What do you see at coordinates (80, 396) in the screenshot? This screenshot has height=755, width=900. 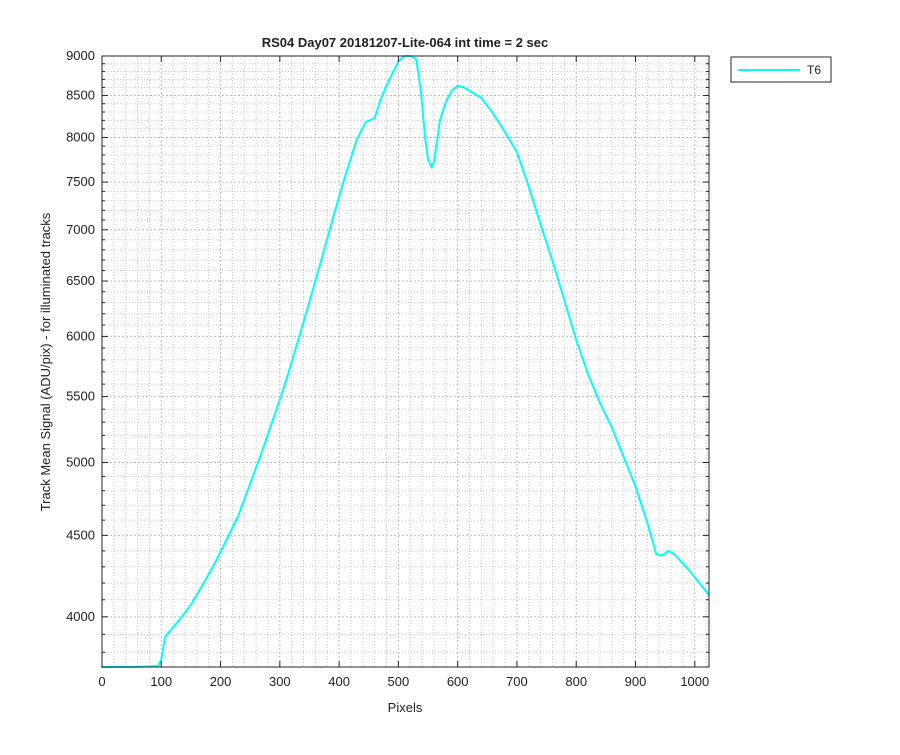 I see `y-tick-label: 5500` at bounding box center [80, 396].